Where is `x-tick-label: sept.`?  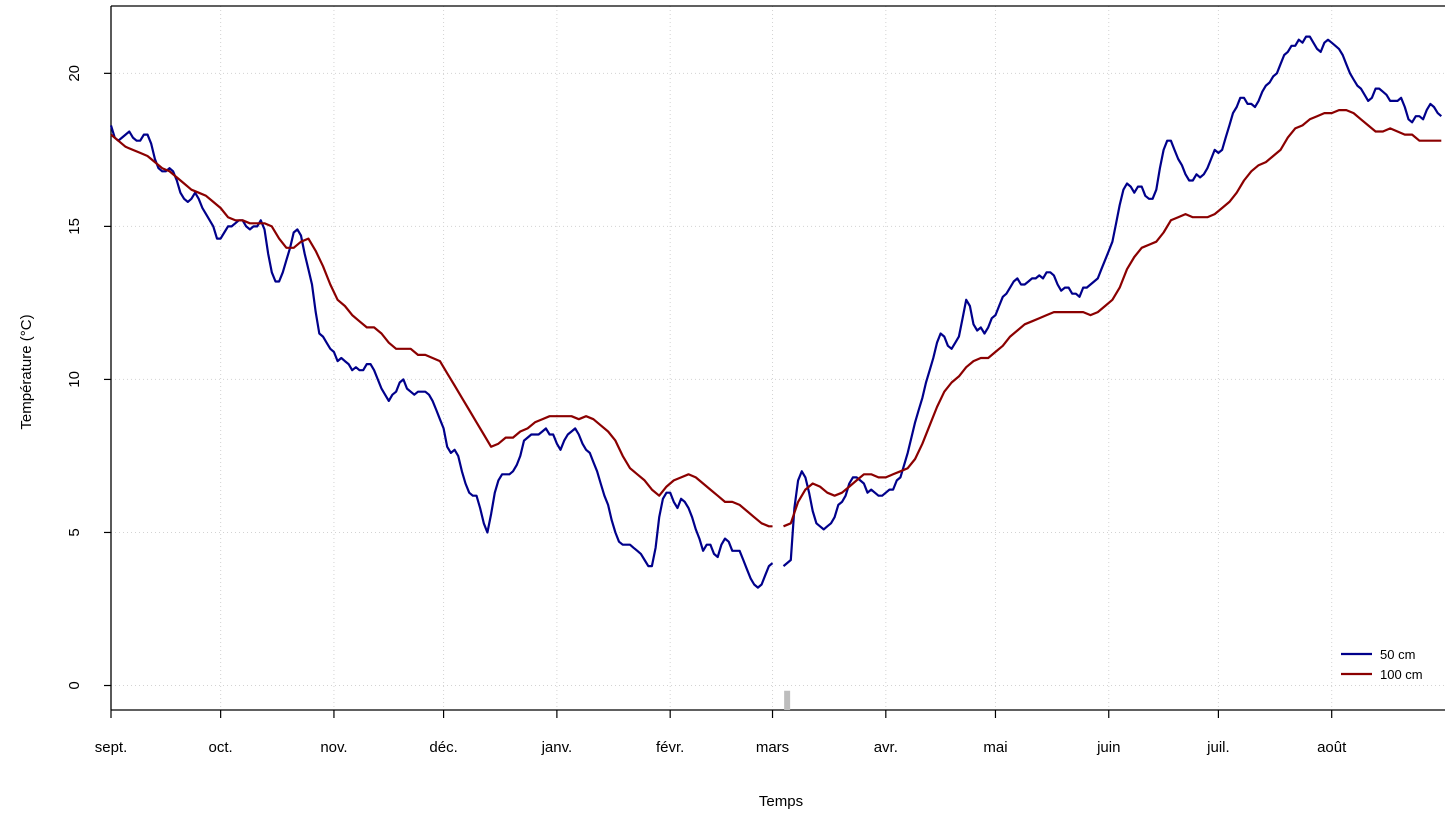 x-tick-label: sept. is located at coordinates (111, 747).